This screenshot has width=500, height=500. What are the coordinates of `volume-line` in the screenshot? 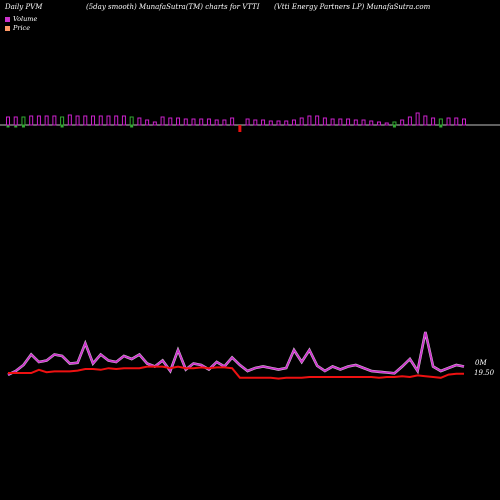 It's located at (236, 353).